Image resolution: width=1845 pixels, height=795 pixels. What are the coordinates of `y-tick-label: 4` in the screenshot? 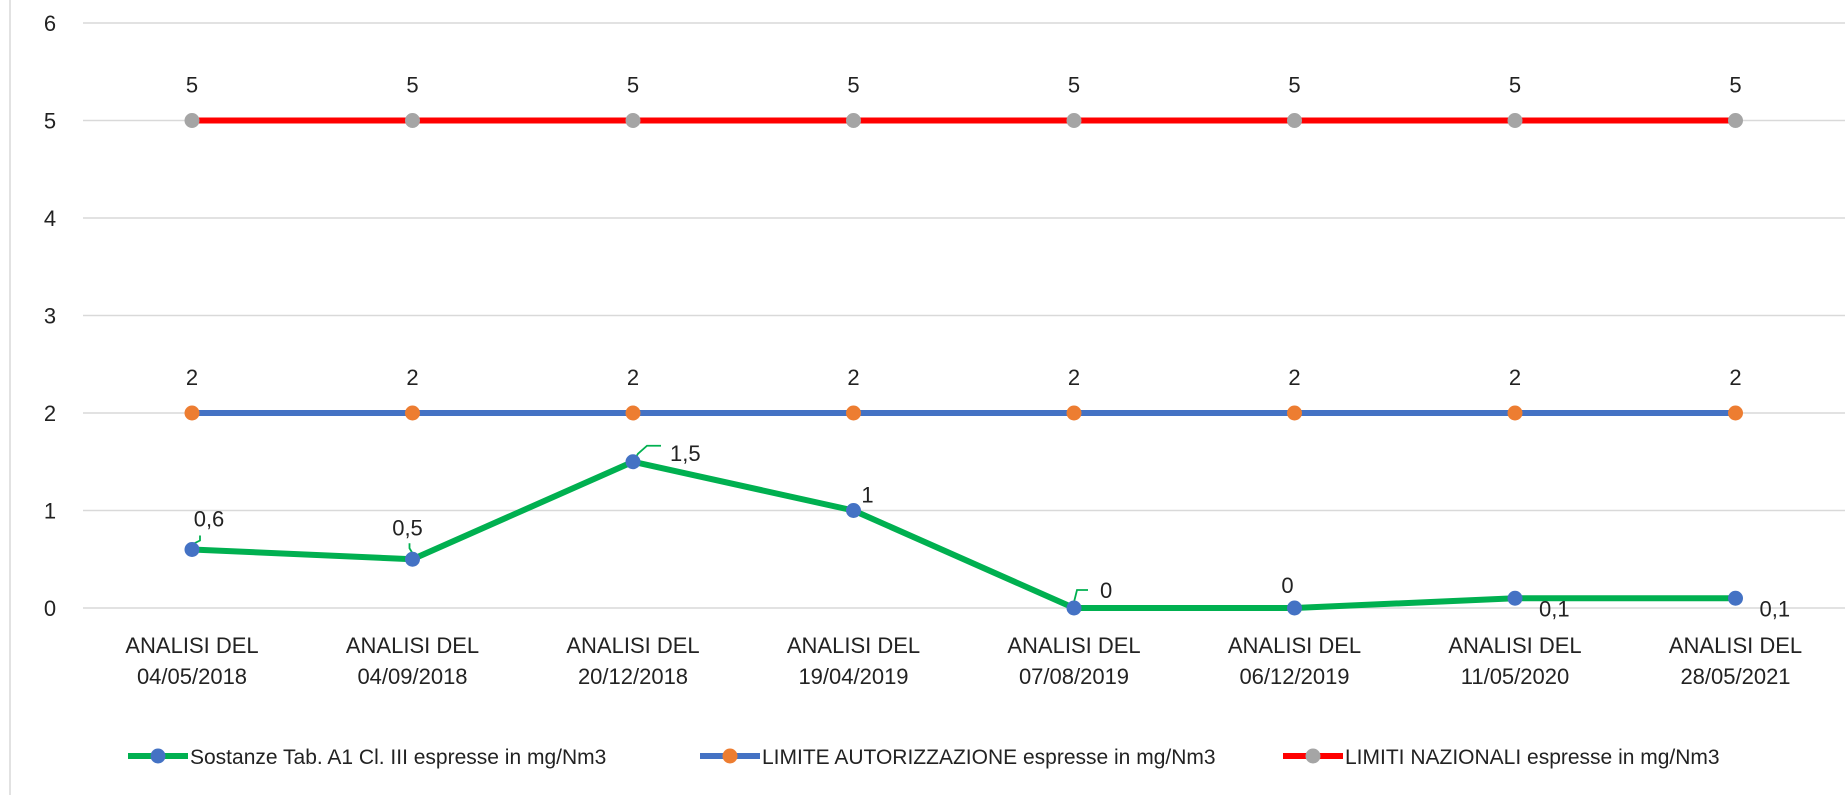 It's located at (50, 218).